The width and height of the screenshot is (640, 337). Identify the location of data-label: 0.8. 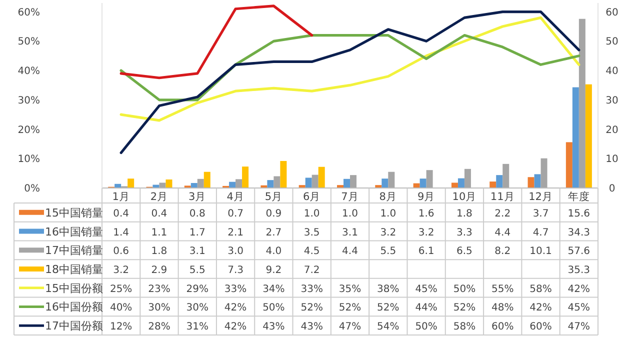
(197, 214).